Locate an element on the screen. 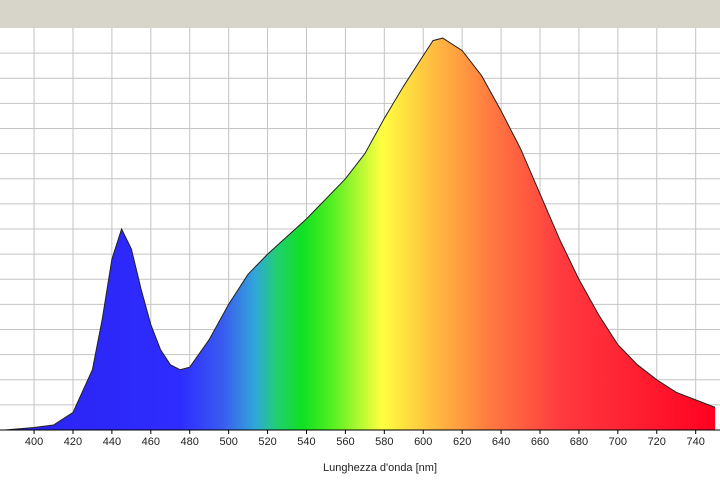 The height and width of the screenshot is (500, 720). x-axis-title: Lunghezza d'onda [nm] is located at coordinates (380, 468).